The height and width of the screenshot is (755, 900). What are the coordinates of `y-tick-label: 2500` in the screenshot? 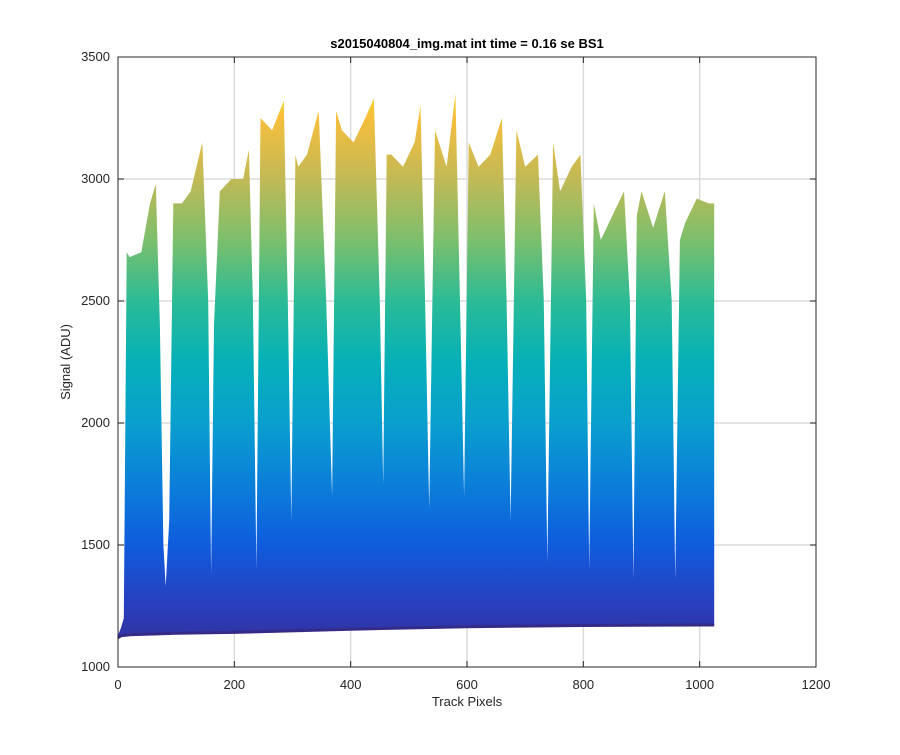 It's located at (95, 300).